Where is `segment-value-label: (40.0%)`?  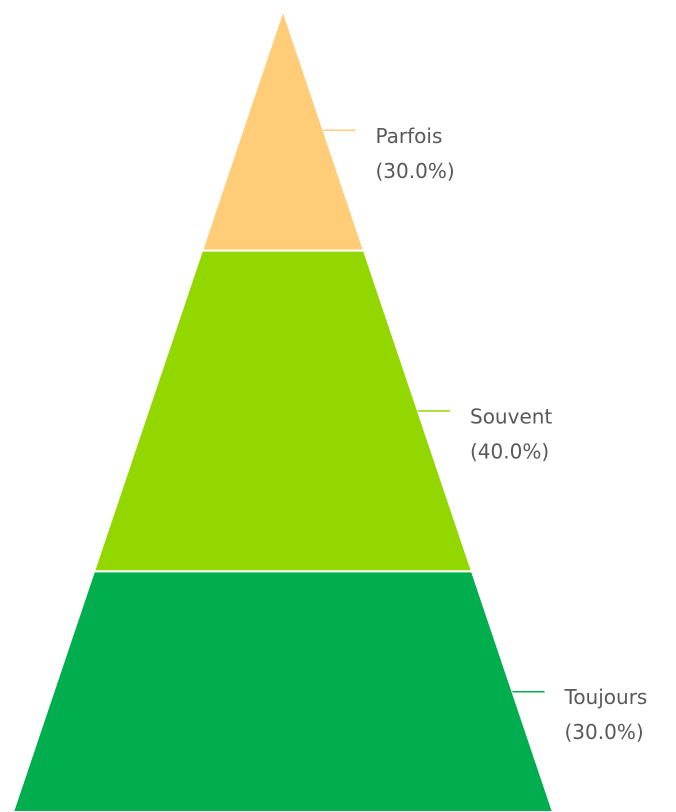
segment-value-label: (40.0%) is located at coordinates (509, 452).